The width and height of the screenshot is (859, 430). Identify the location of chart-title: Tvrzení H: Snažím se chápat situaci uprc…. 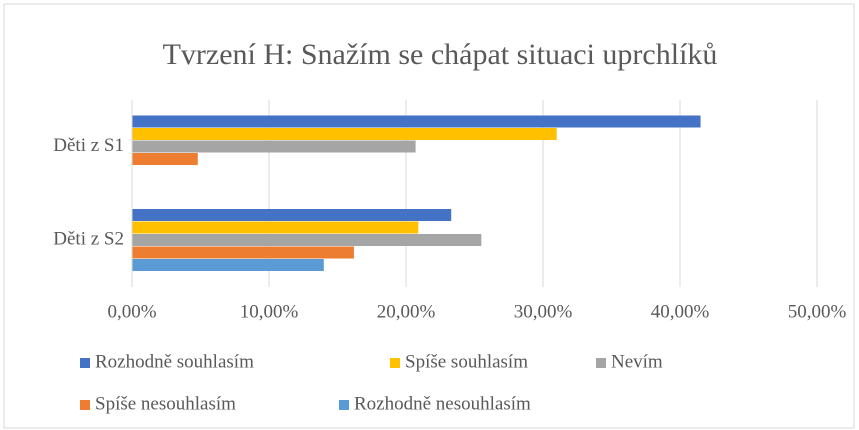
(440, 54).